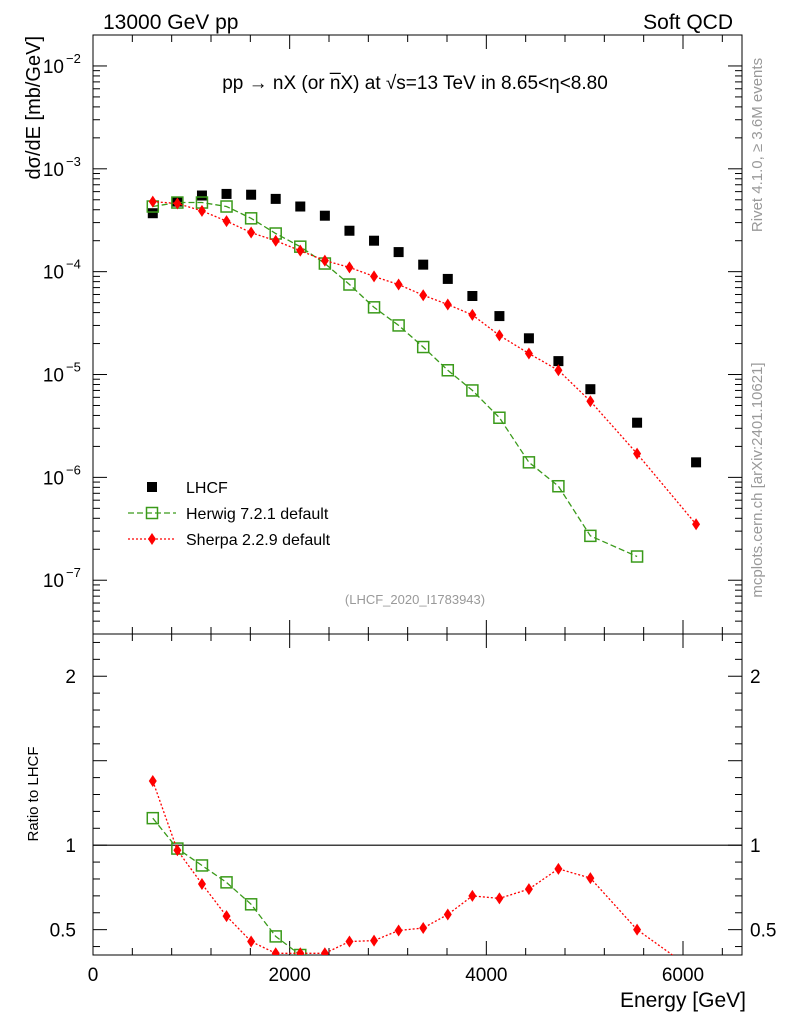  I want to click on x-tick-label: 2000, so click(290, 975).